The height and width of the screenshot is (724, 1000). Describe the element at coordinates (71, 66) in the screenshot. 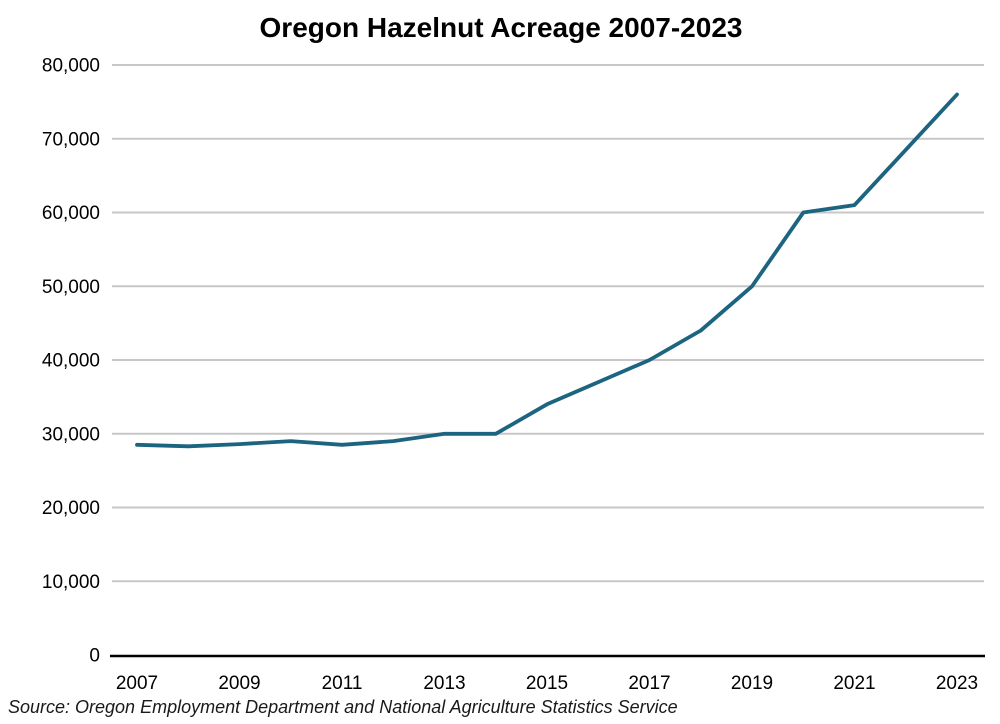

I see `y-tick-label: 80,000` at that location.